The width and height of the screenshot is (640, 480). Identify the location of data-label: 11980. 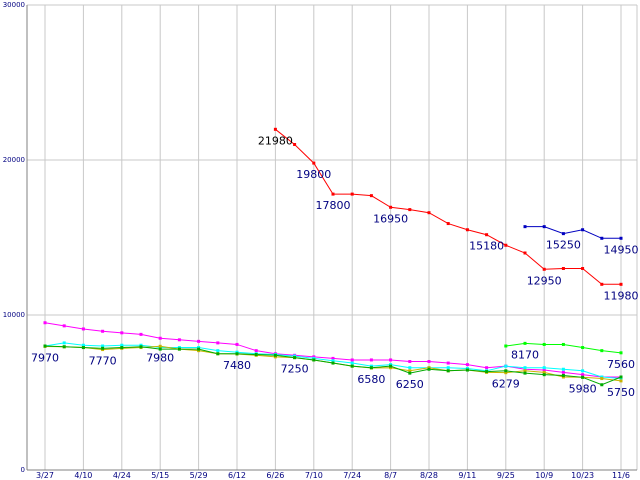
(621, 295).